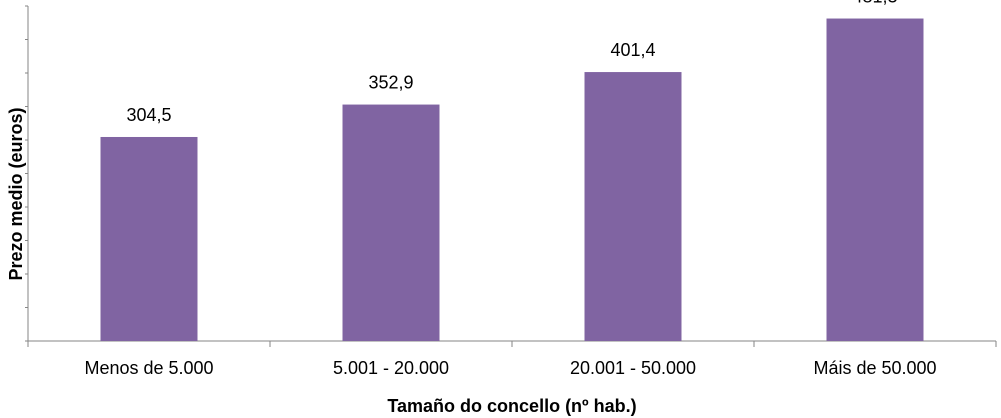 This screenshot has height=418, width=1001. I want to click on y-axis-title: Prezo medio (euros), so click(16, 193).